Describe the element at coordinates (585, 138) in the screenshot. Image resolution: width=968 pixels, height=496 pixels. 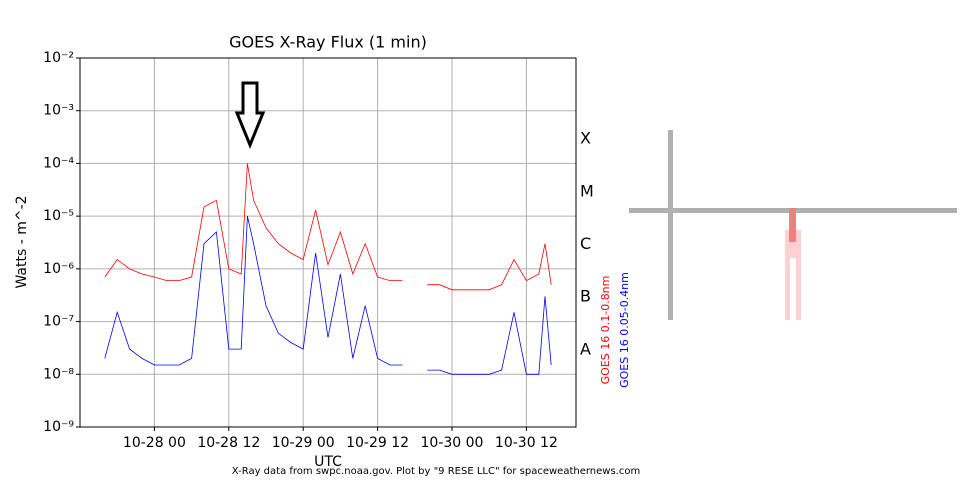
I see `flare-class-label: X` at that location.